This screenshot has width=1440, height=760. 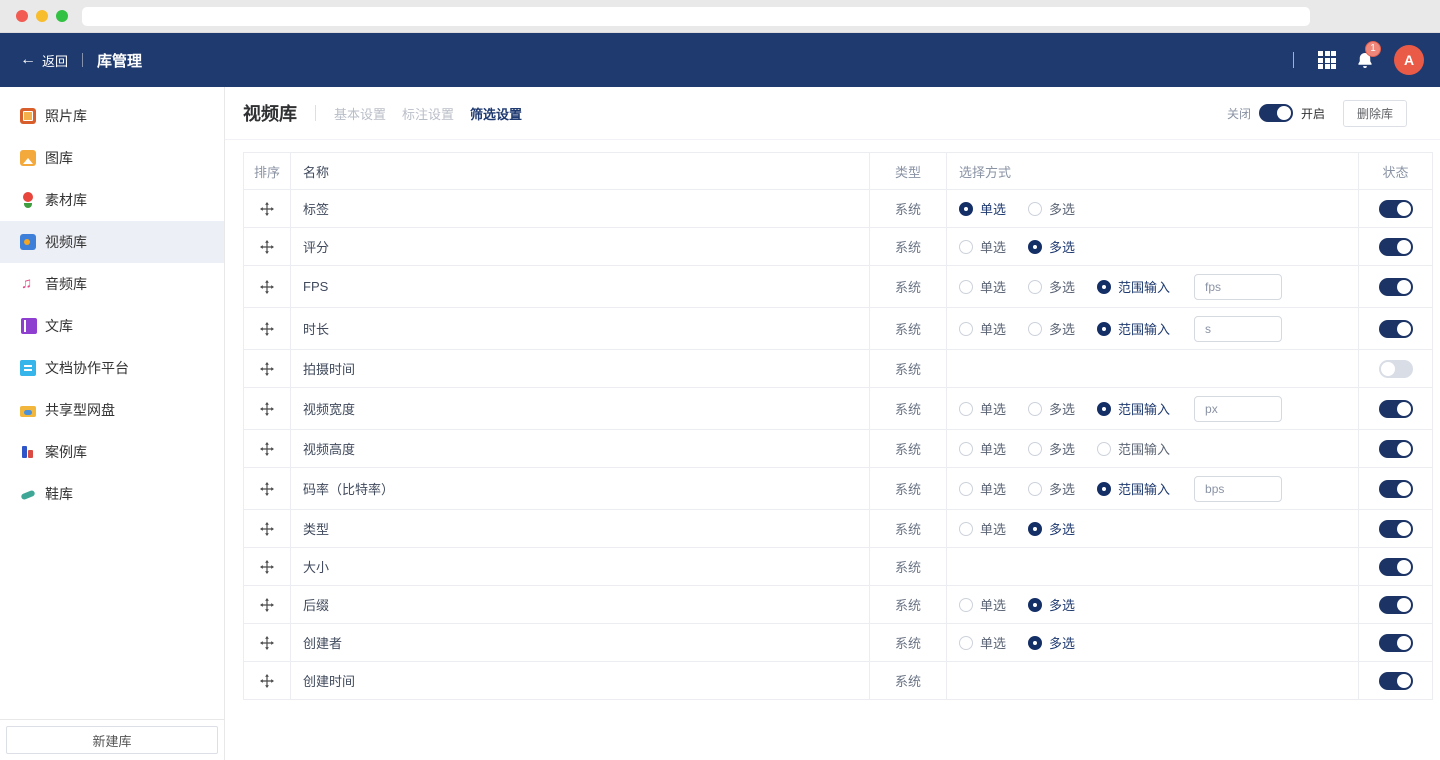 I want to click on selection-cell: 单选 多选 范围输入, so click(x=1152, y=286).